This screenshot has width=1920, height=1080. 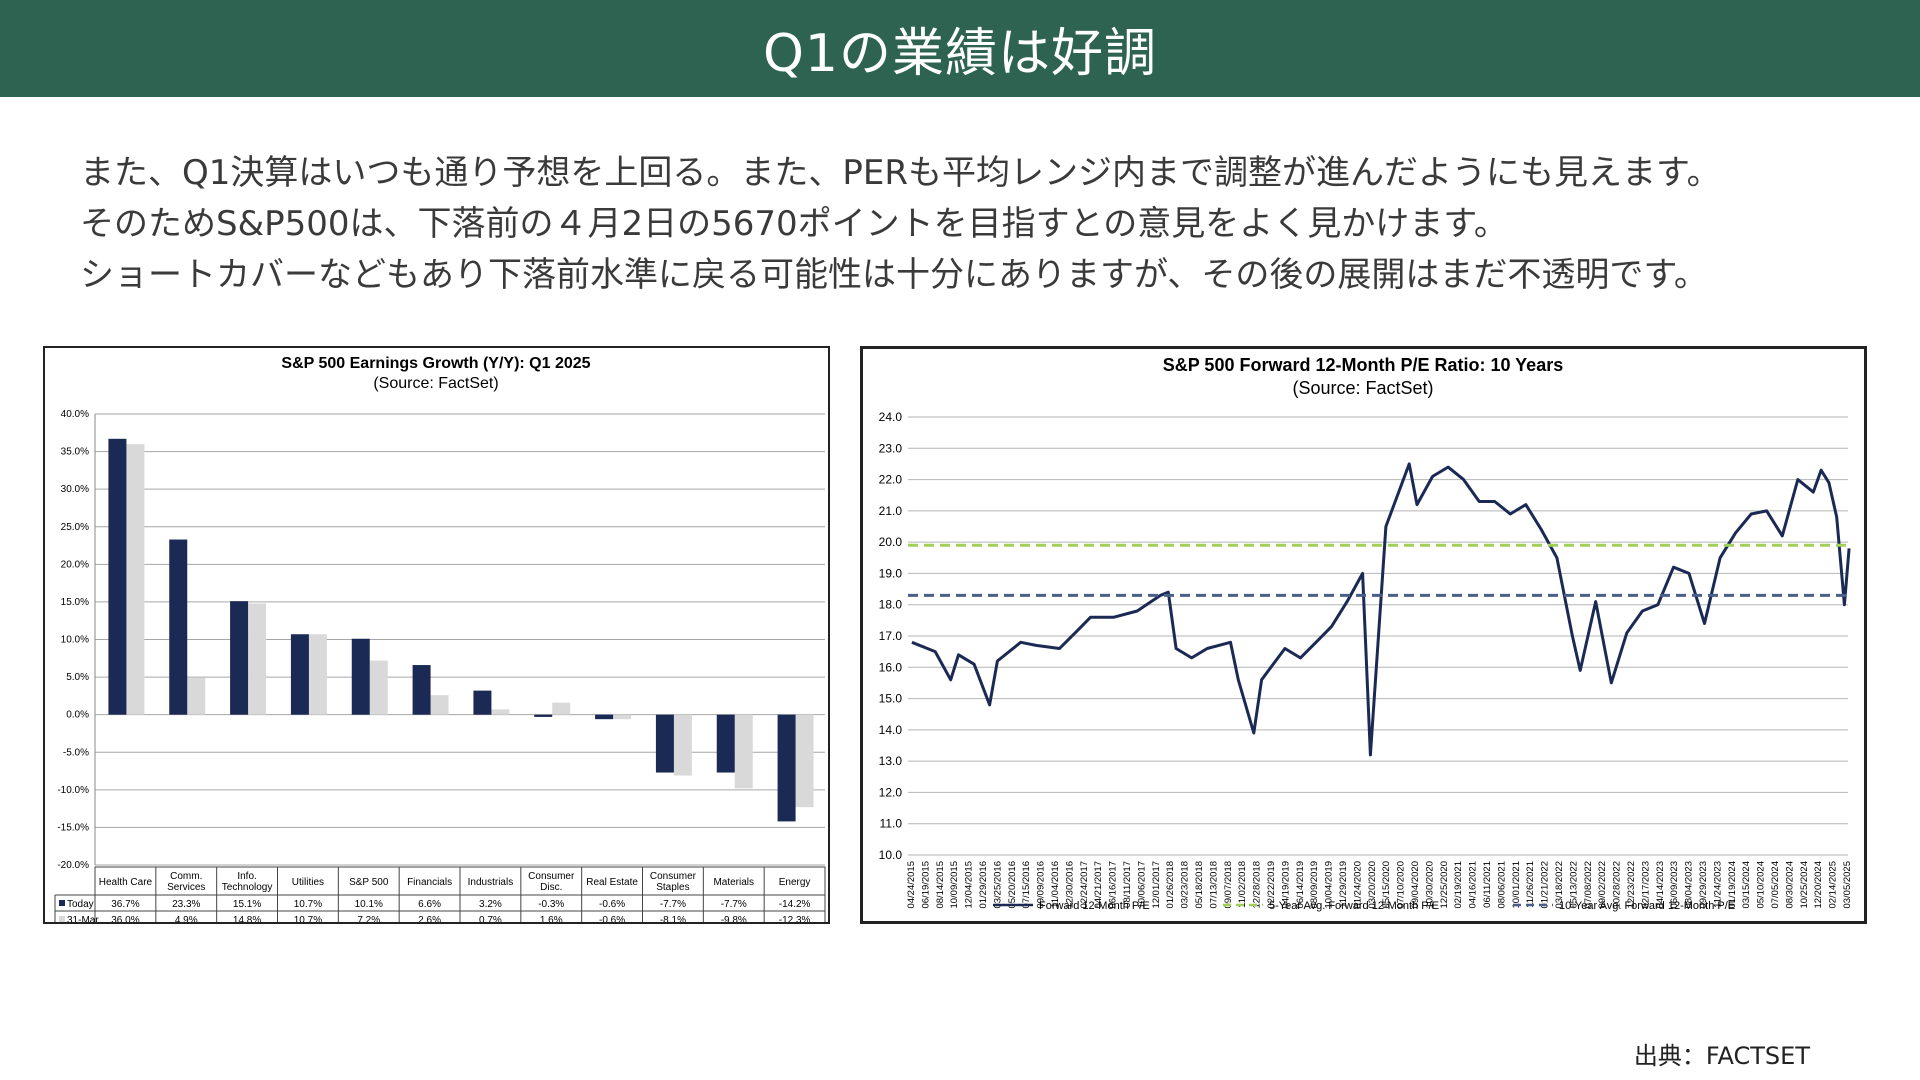 What do you see at coordinates (1602, 885) in the screenshot?
I see `x-tick-label: 09/02/2022` at bounding box center [1602, 885].